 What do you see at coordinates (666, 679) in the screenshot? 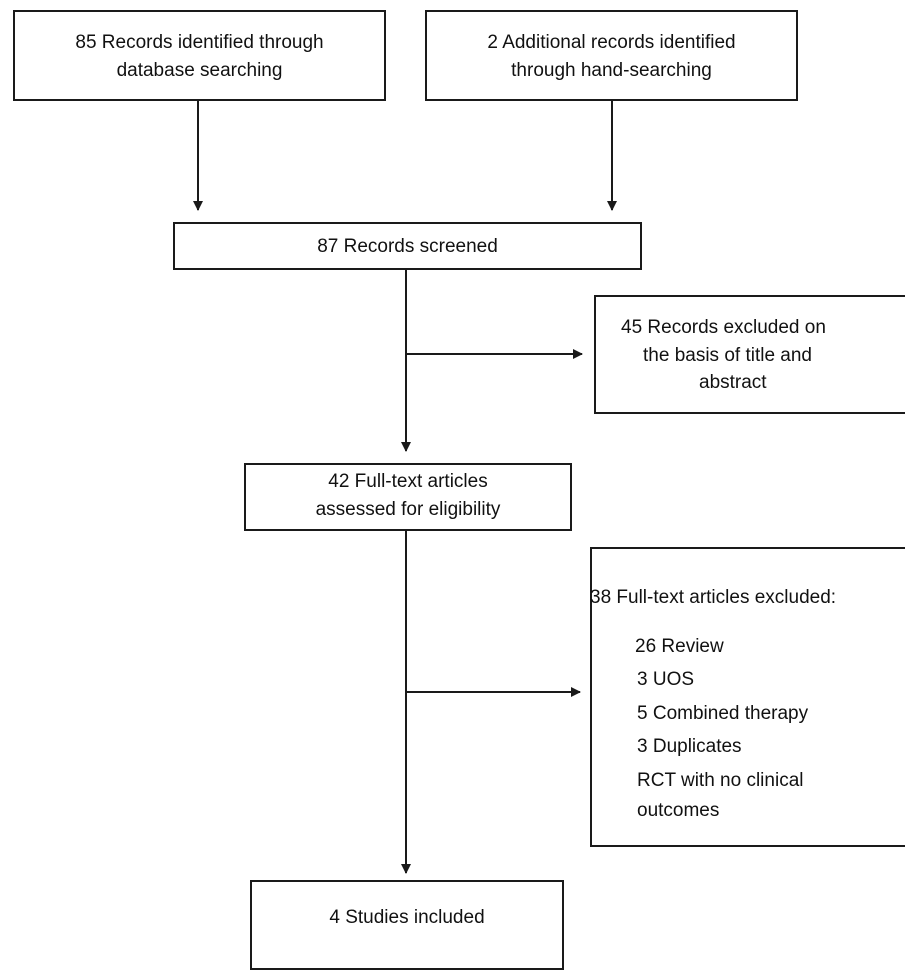
I see `excluded-reason-uos: 3 UOS` at bounding box center [666, 679].